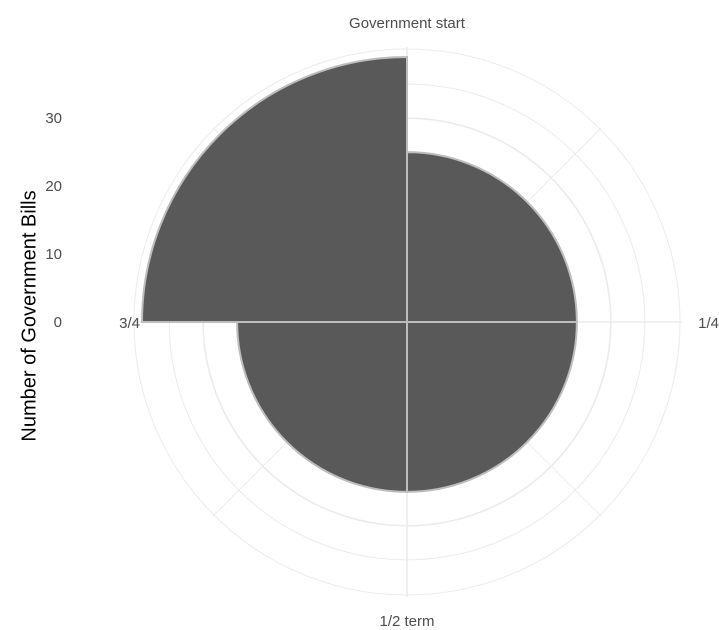 Image resolution: width=719 pixels, height=630 pixels. Describe the element at coordinates (407, 23) in the screenshot. I see `theta-label: Government start` at that location.